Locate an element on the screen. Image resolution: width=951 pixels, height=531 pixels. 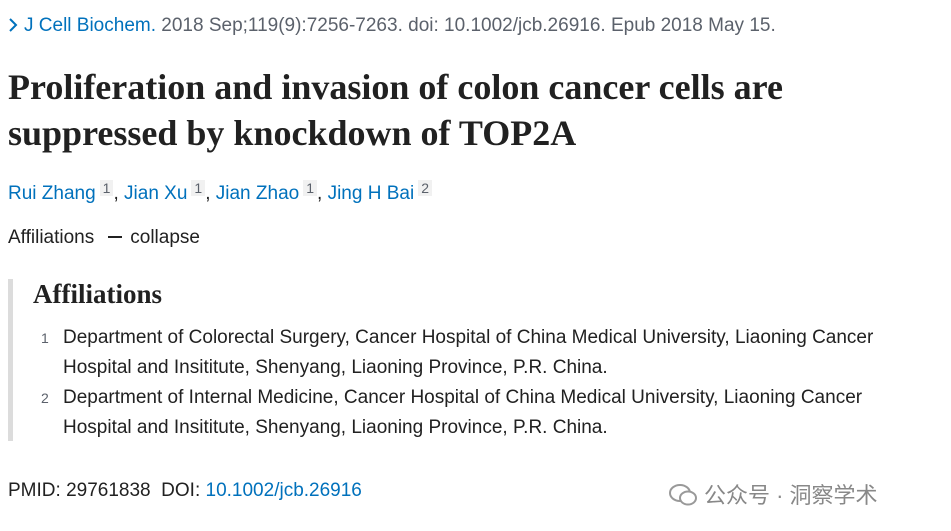
author: Jing H Bai is located at coordinates (371, 193).